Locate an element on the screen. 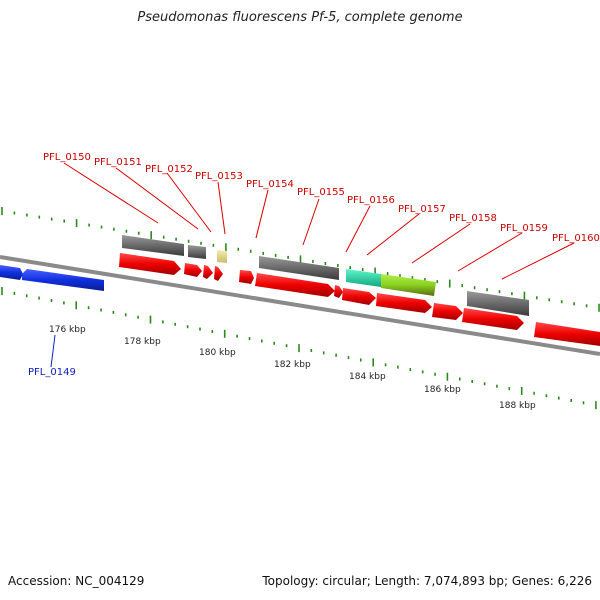 The height and width of the screenshot is (600, 600). accession-text: Accession: NC_004129 is located at coordinates (76, 581).